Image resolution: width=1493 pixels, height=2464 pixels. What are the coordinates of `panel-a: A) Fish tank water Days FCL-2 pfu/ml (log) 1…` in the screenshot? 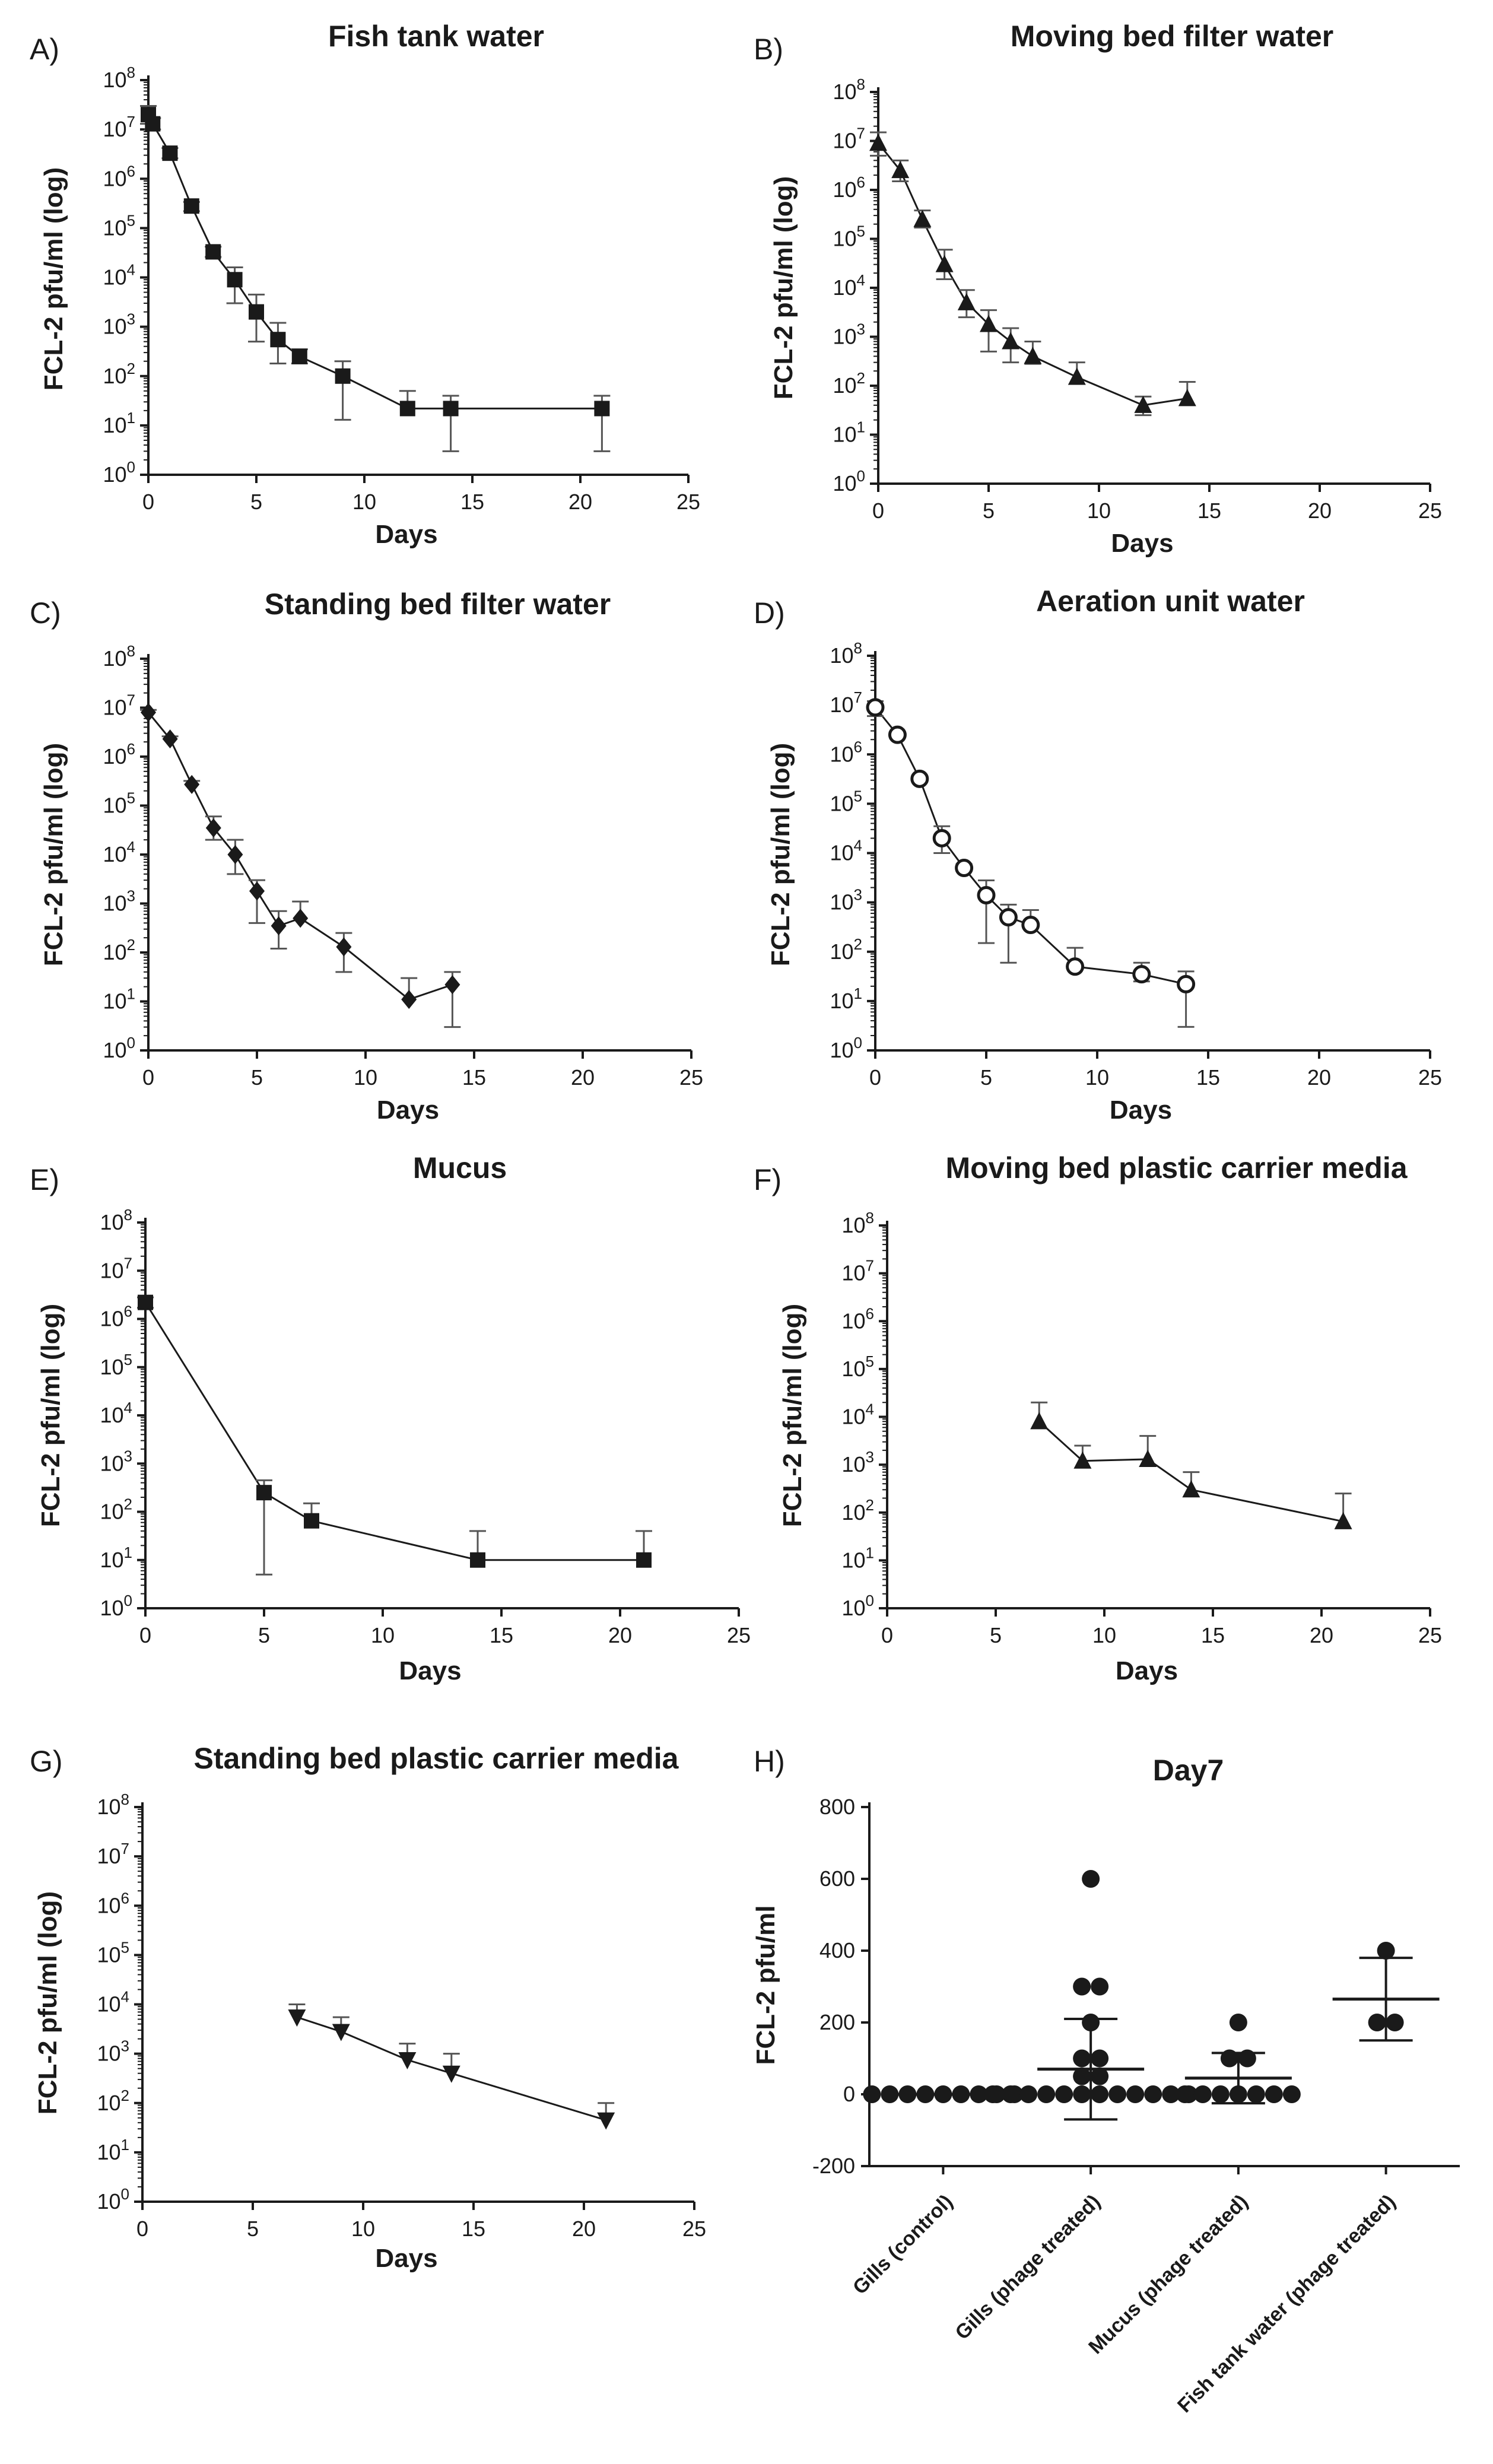 It's located at (365, 284).